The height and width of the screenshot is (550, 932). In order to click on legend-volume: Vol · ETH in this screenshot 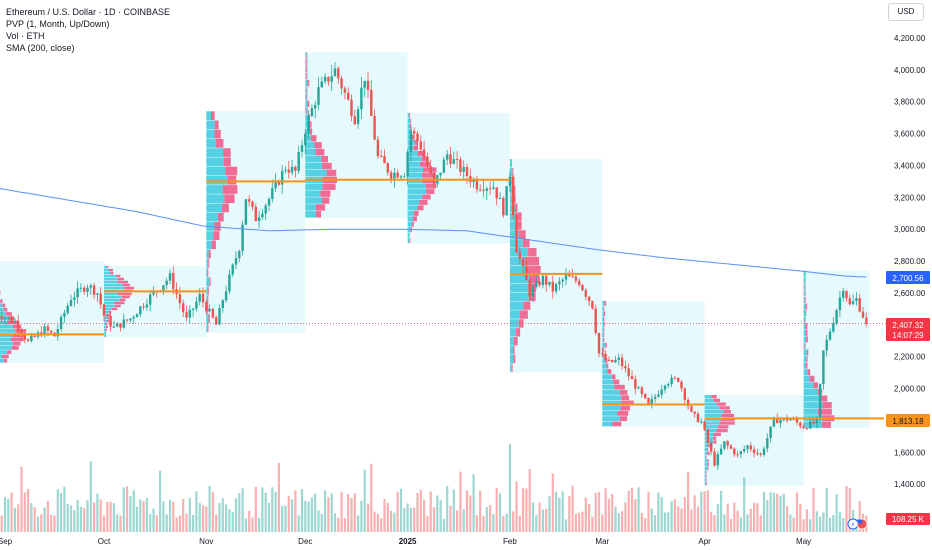, I will do `click(25, 36)`.